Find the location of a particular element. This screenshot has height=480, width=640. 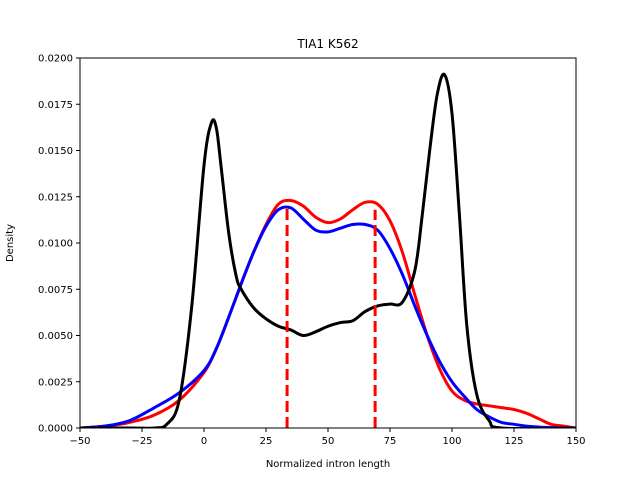

x-tick-label: 150 is located at coordinates (575, 441).